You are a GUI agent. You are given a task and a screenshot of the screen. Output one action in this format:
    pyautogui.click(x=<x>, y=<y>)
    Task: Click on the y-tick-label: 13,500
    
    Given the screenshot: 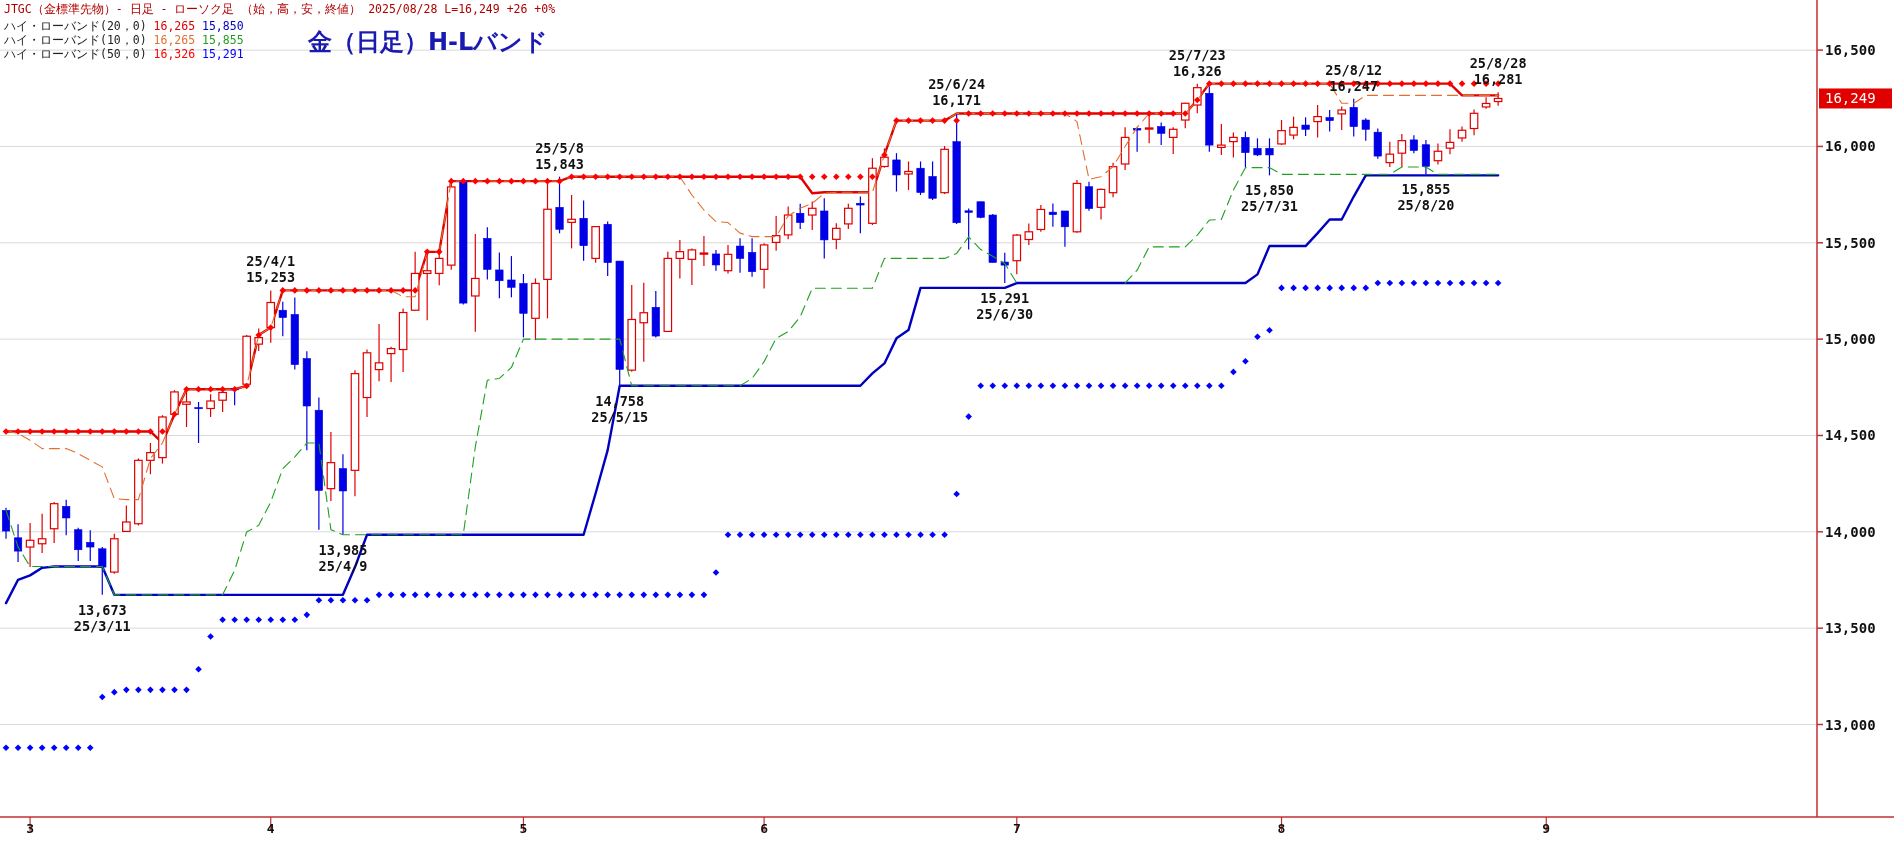 What is the action you would take?
    pyautogui.click(x=1850, y=628)
    